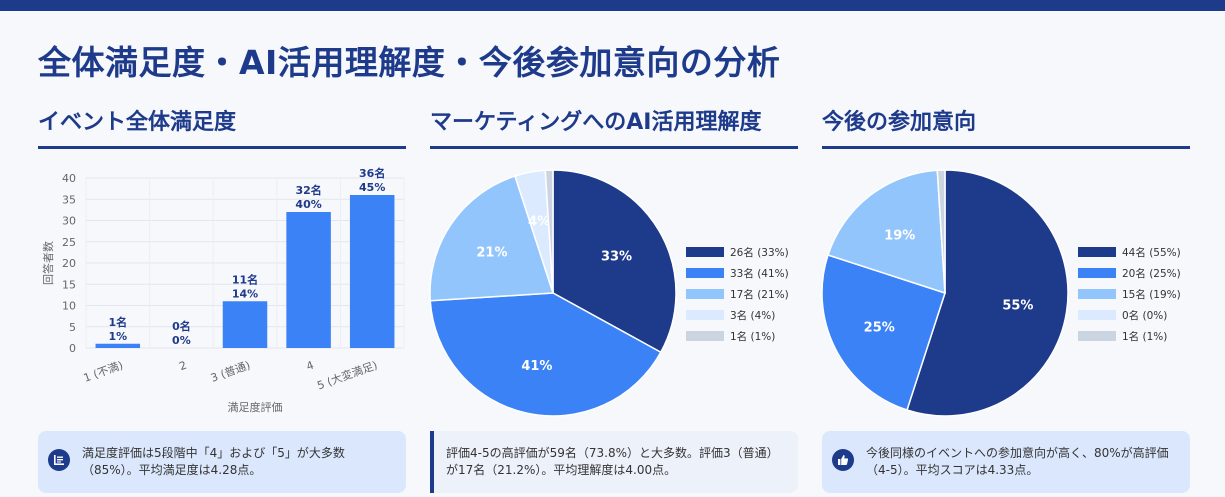 This screenshot has height=497, width=1225. I want to click on legend-label: 20名 (25%), so click(1151, 273).